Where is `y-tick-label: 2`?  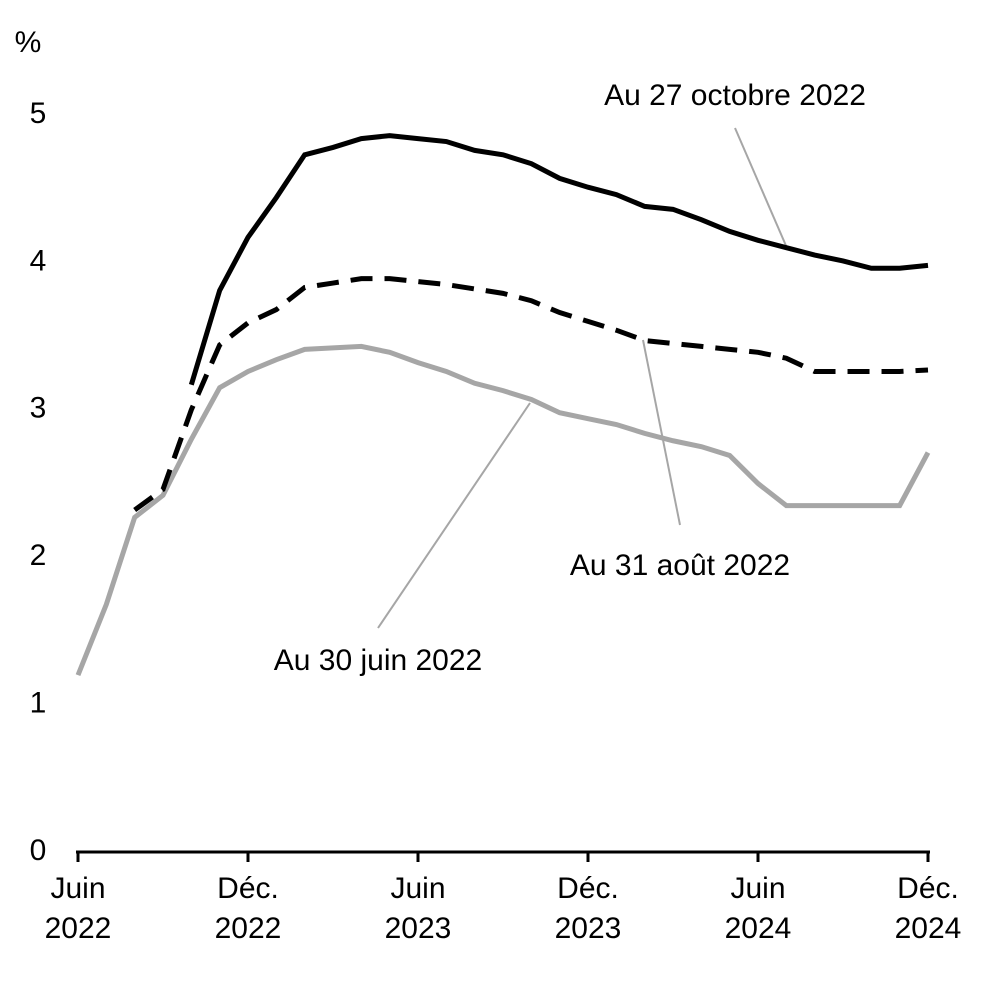
y-tick-label: 2 is located at coordinates (38, 555).